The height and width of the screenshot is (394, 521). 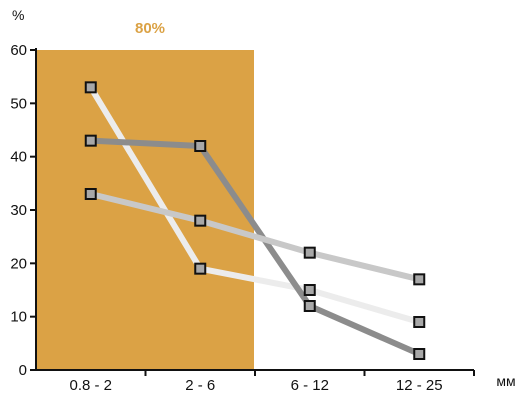 What do you see at coordinates (200, 385) in the screenshot?
I see `x-tick-label: 2 - 6` at bounding box center [200, 385].